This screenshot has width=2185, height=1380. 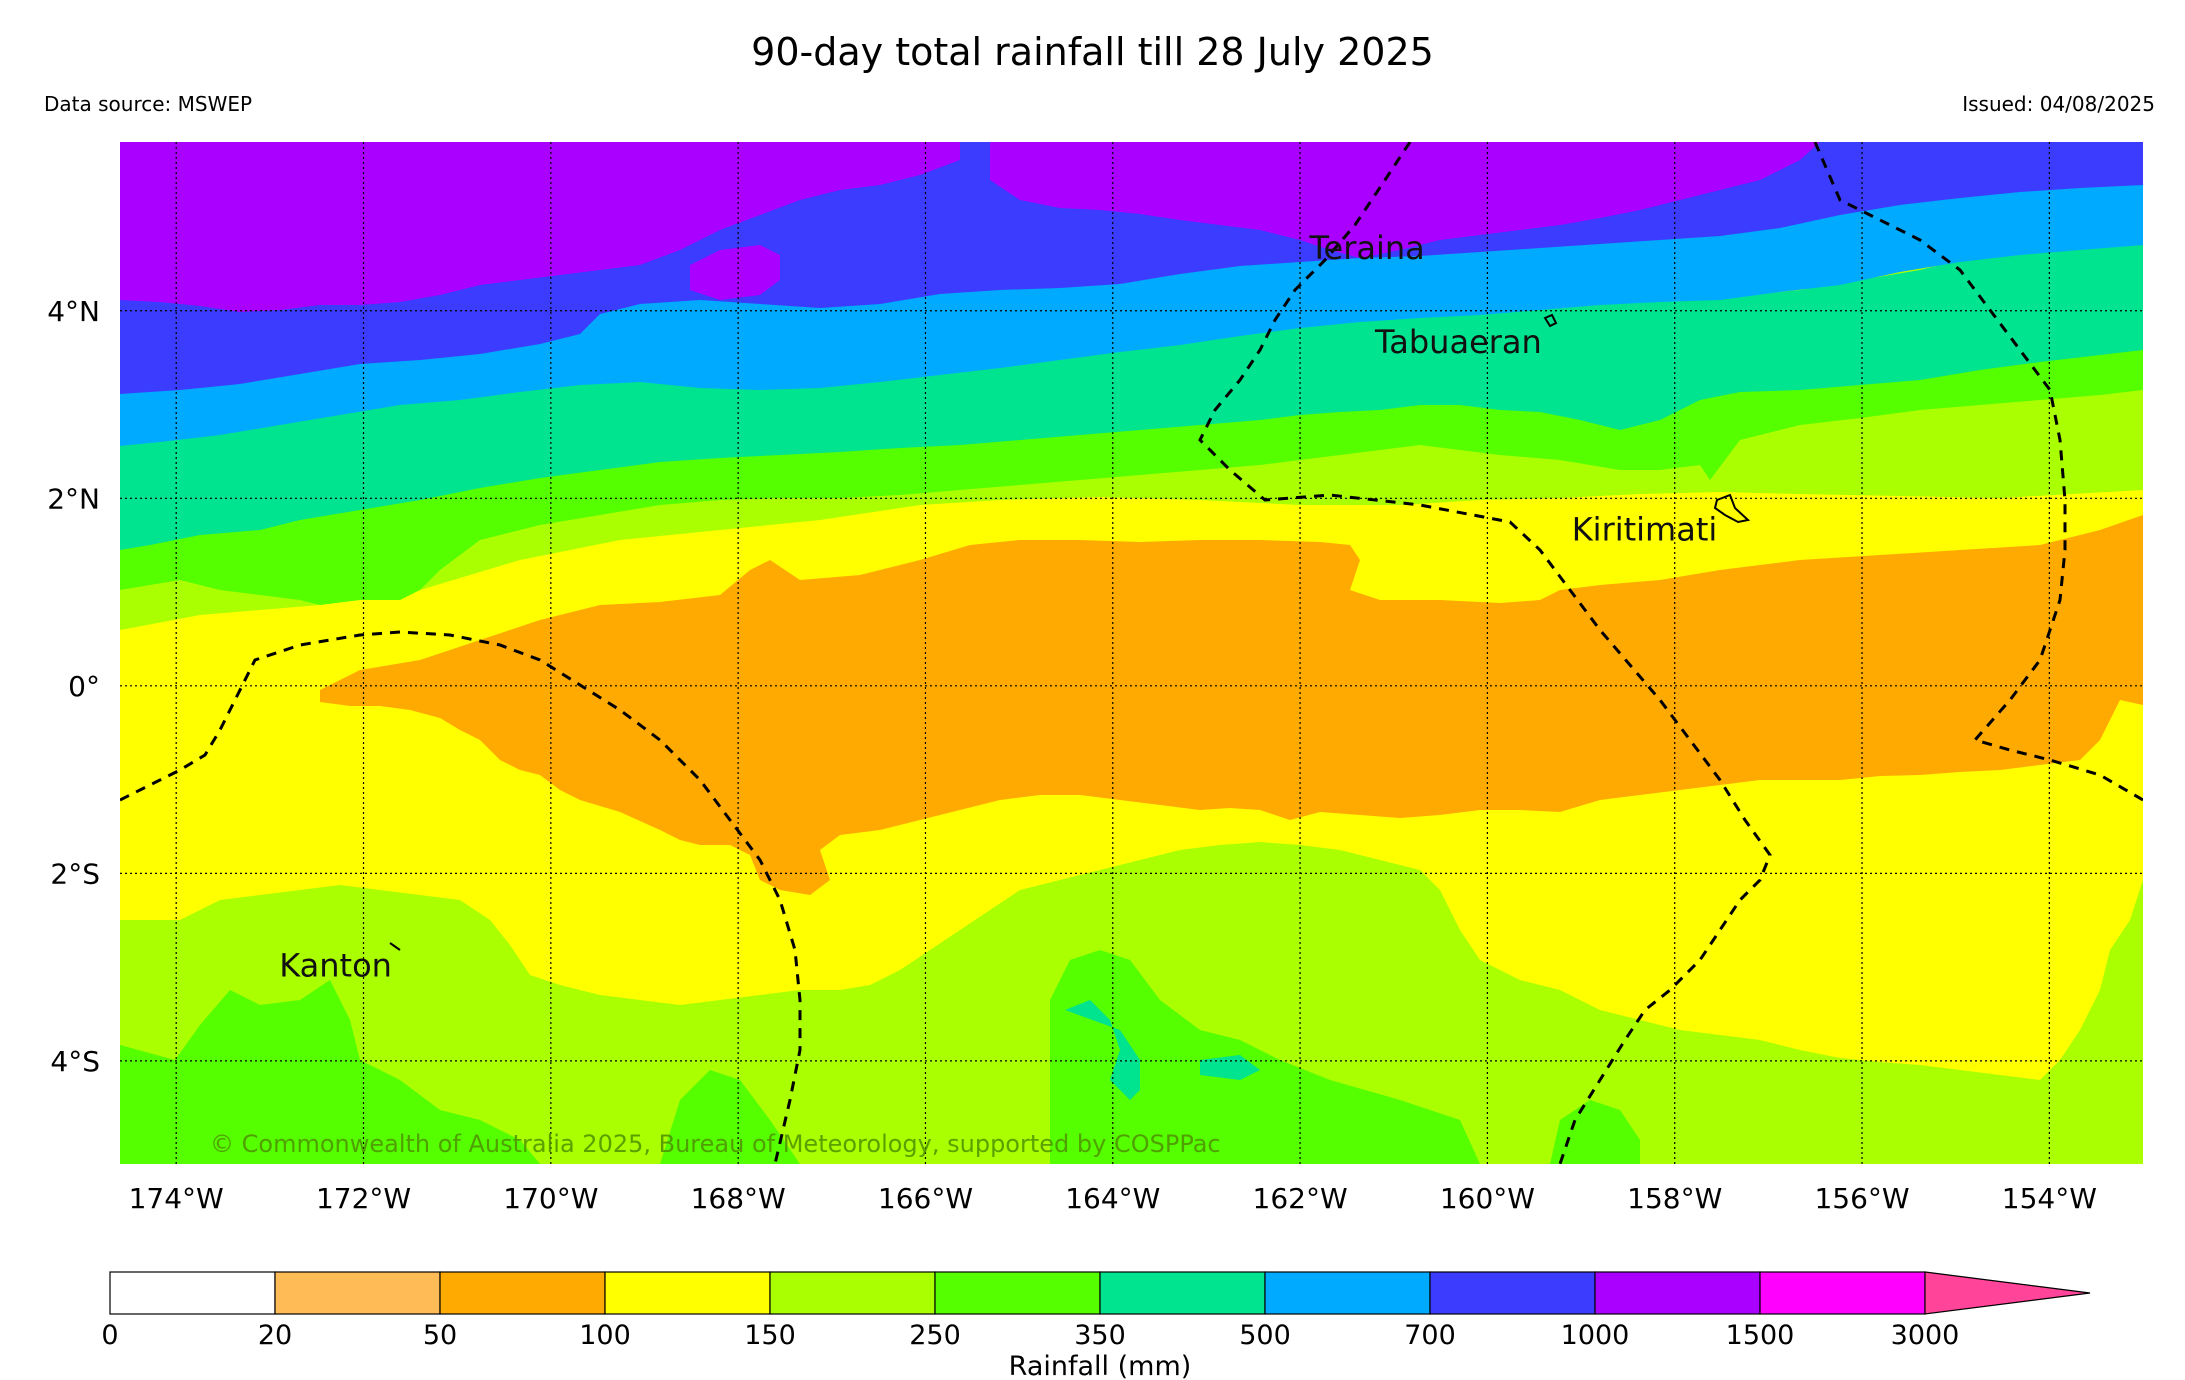 What do you see at coordinates (1925, 1335) in the screenshot?
I see `colorbar-tick-label: 3000` at bounding box center [1925, 1335].